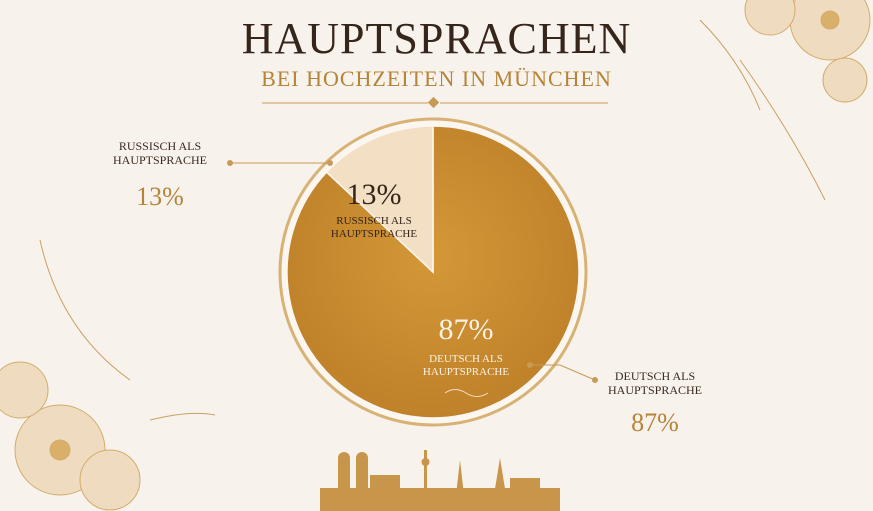 The image size is (873, 511). Describe the element at coordinates (435, 102) in the screenshot. I see `title-divider` at that location.